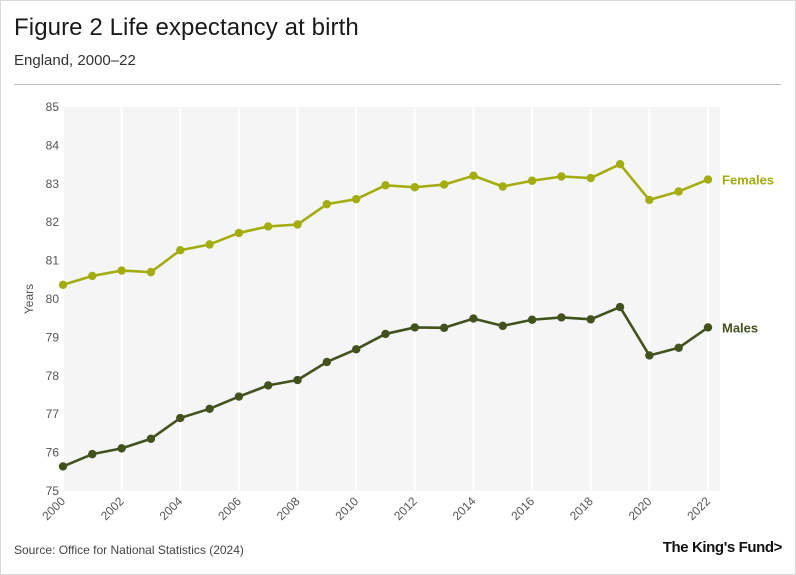 The image size is (796, 575). What do you see at coordinates (740, 327) in the screenshot?
I see `males-series-label: Males` at bounding box center [740, 327].